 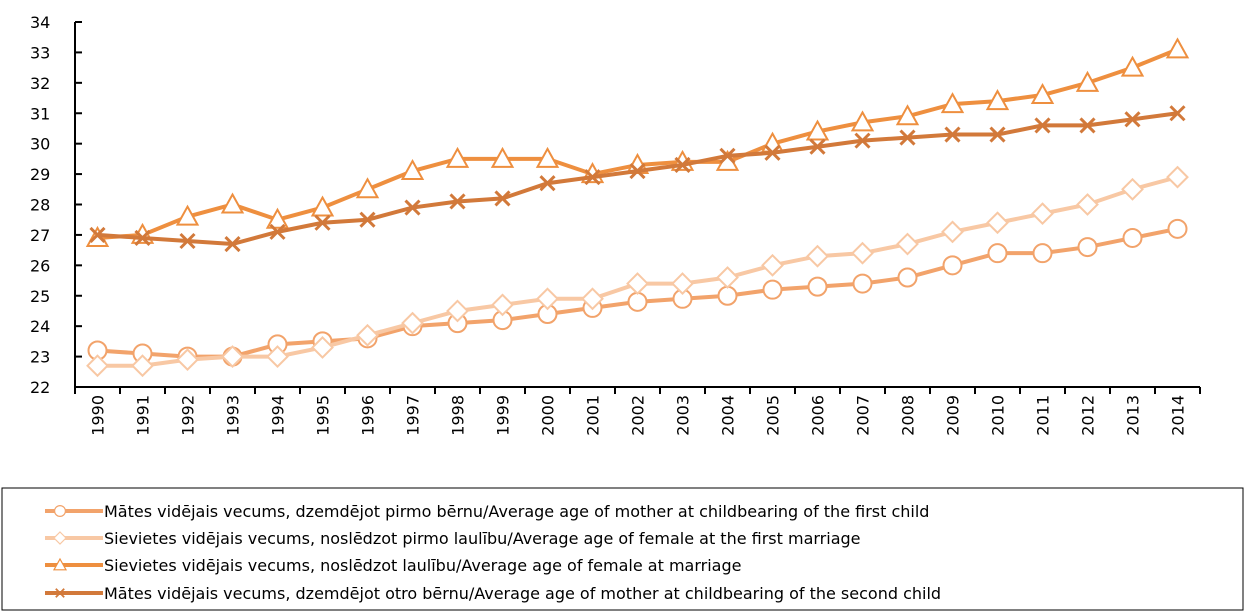 What do you see at coordinates (998, 415) in the screenshot?
I see `x-tick-label: 2010` at bounding box center [998, 415].